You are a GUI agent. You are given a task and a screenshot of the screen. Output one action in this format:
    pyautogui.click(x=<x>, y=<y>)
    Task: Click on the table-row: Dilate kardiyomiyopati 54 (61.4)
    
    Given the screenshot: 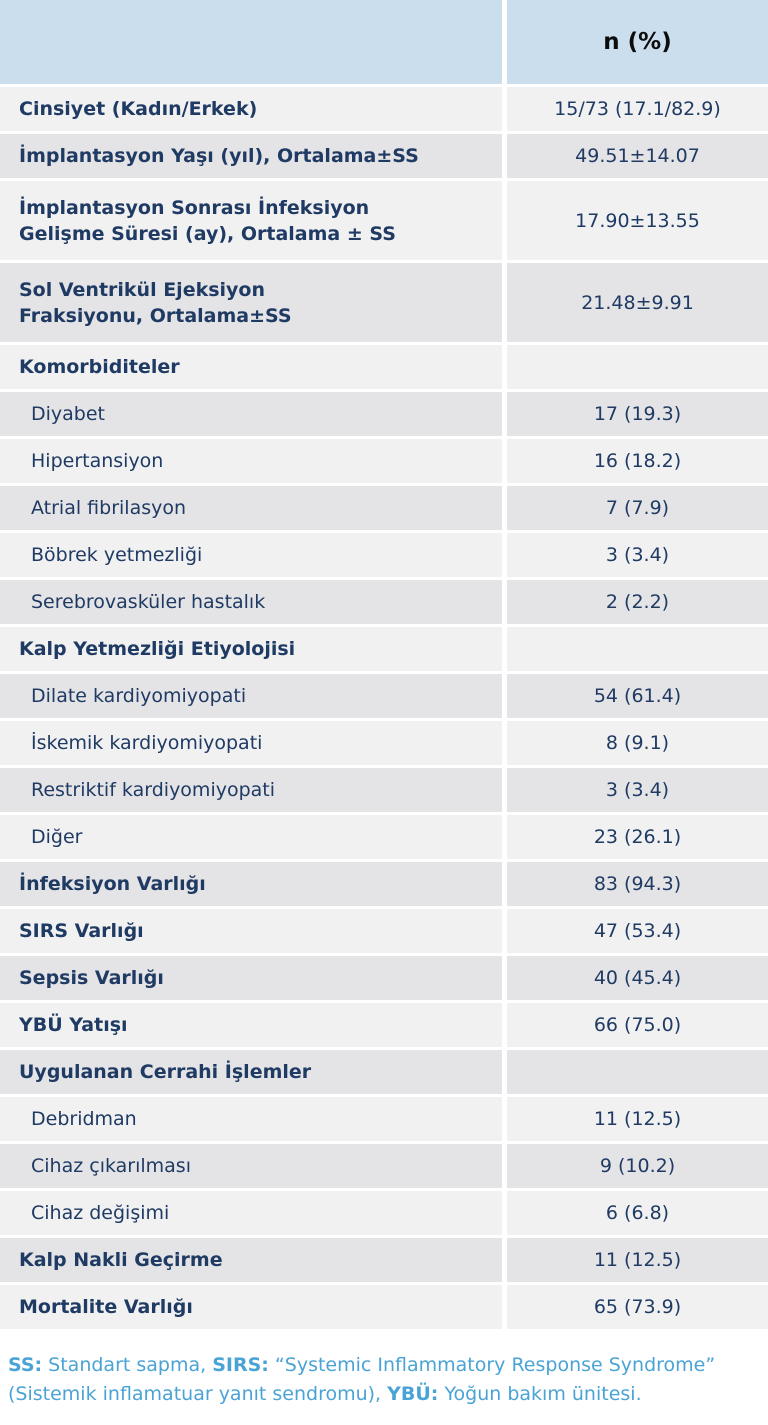 What is the action you would take?
    pyautogui.click(x=384, y=696)
    